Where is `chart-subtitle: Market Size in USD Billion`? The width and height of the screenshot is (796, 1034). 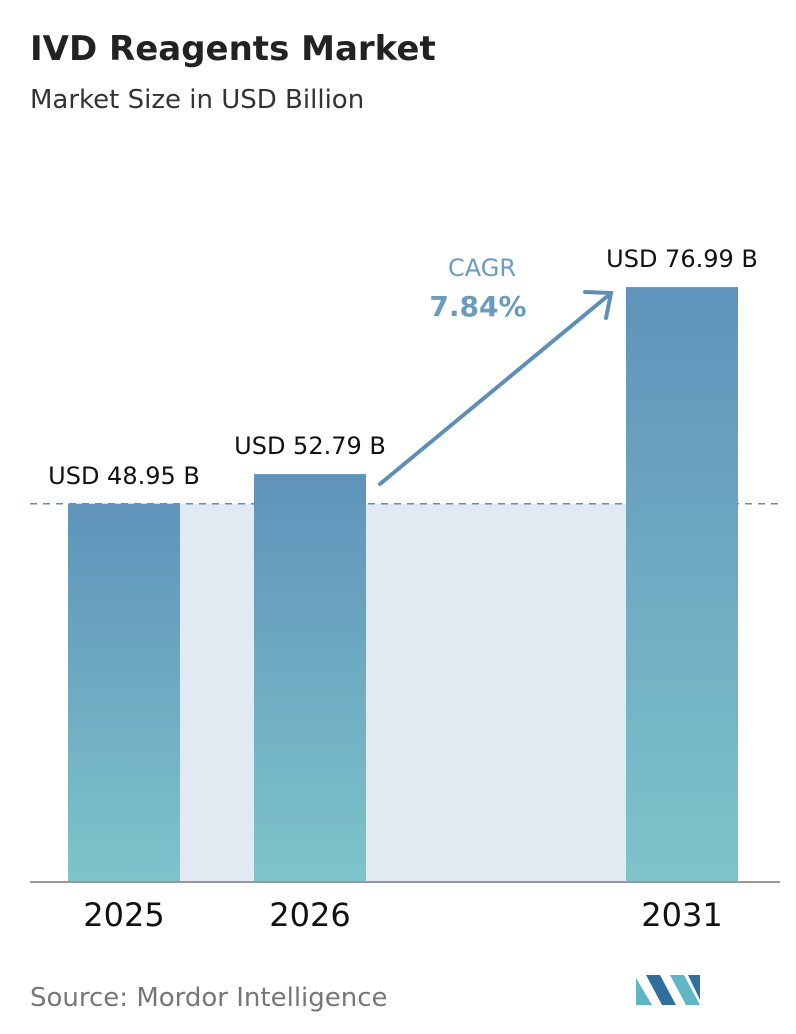
chart-subtitle: Market Size in USD Billion is located at coordinates (197, 100).